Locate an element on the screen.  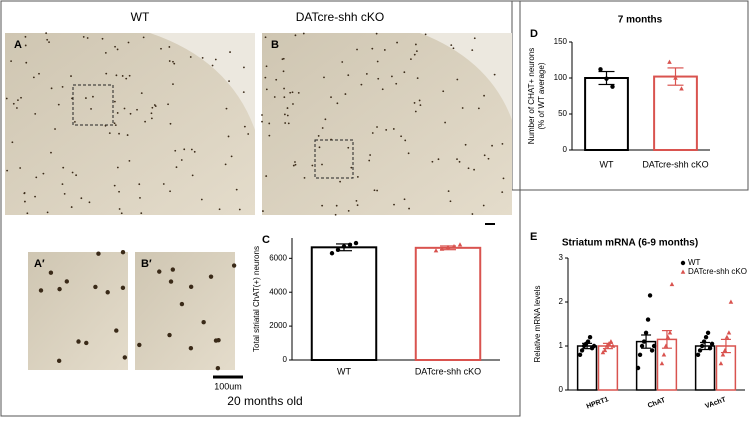
micrograph is located at coordinates (387, 124).